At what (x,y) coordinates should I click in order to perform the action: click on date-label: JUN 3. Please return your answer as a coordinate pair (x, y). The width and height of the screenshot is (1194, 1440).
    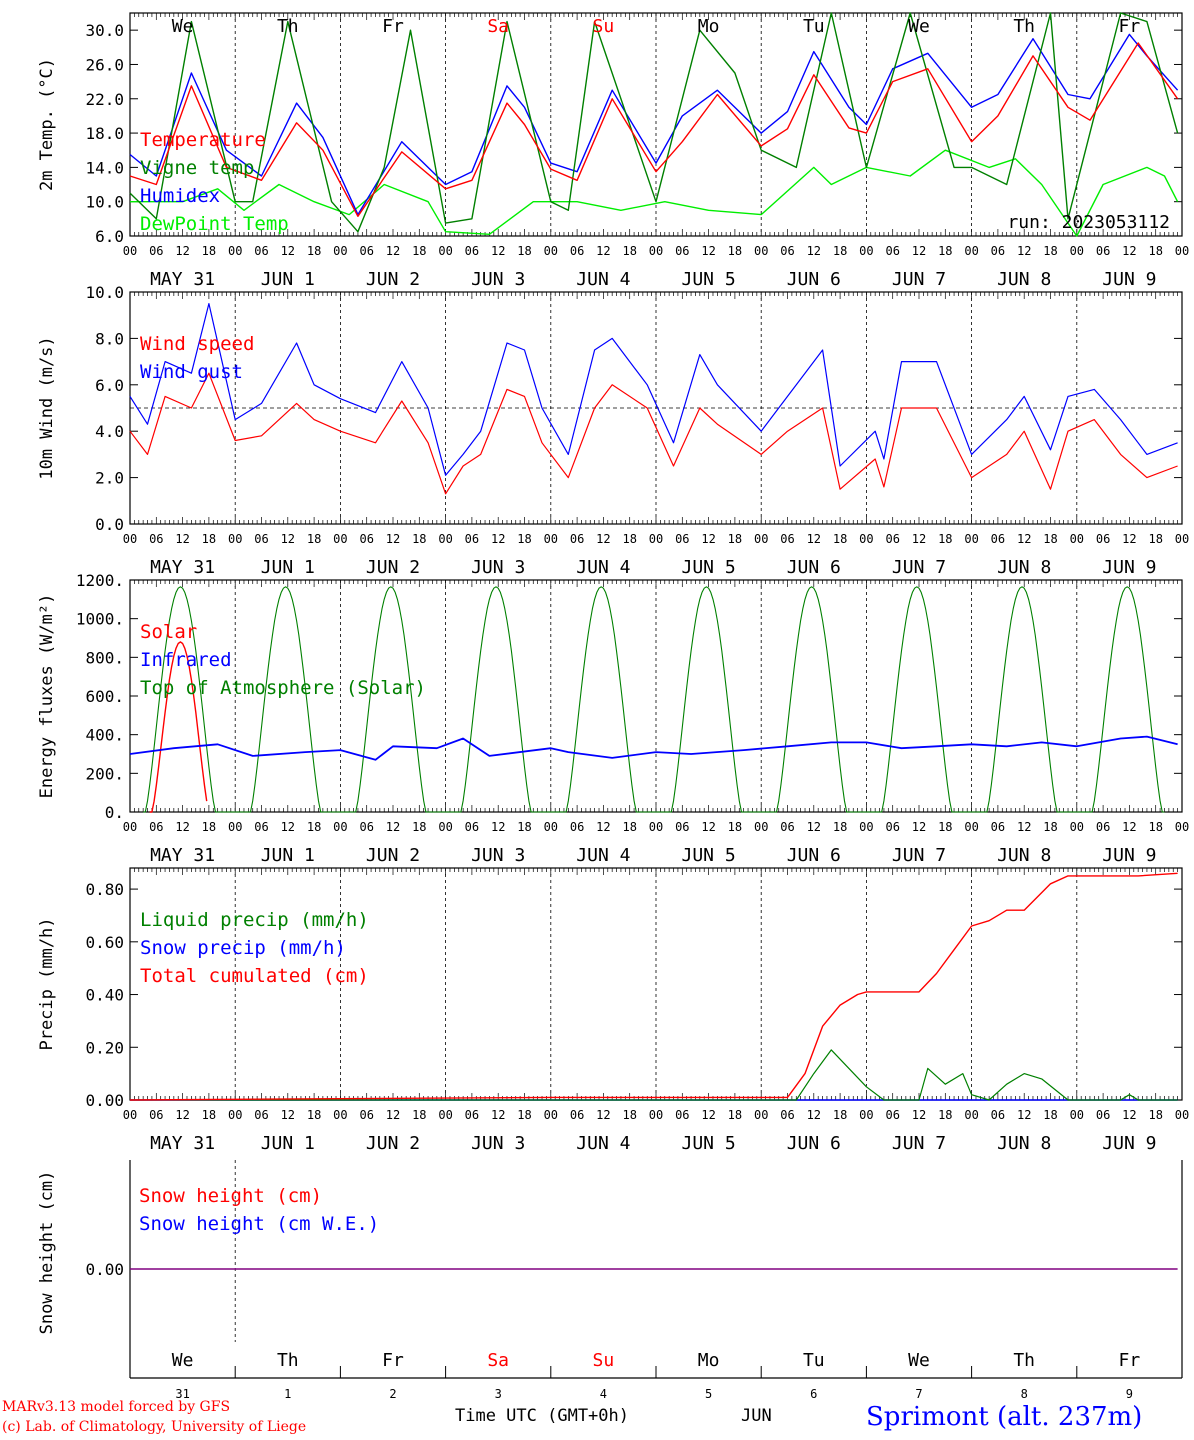
    Looking at the image, I should click on (498, 567).